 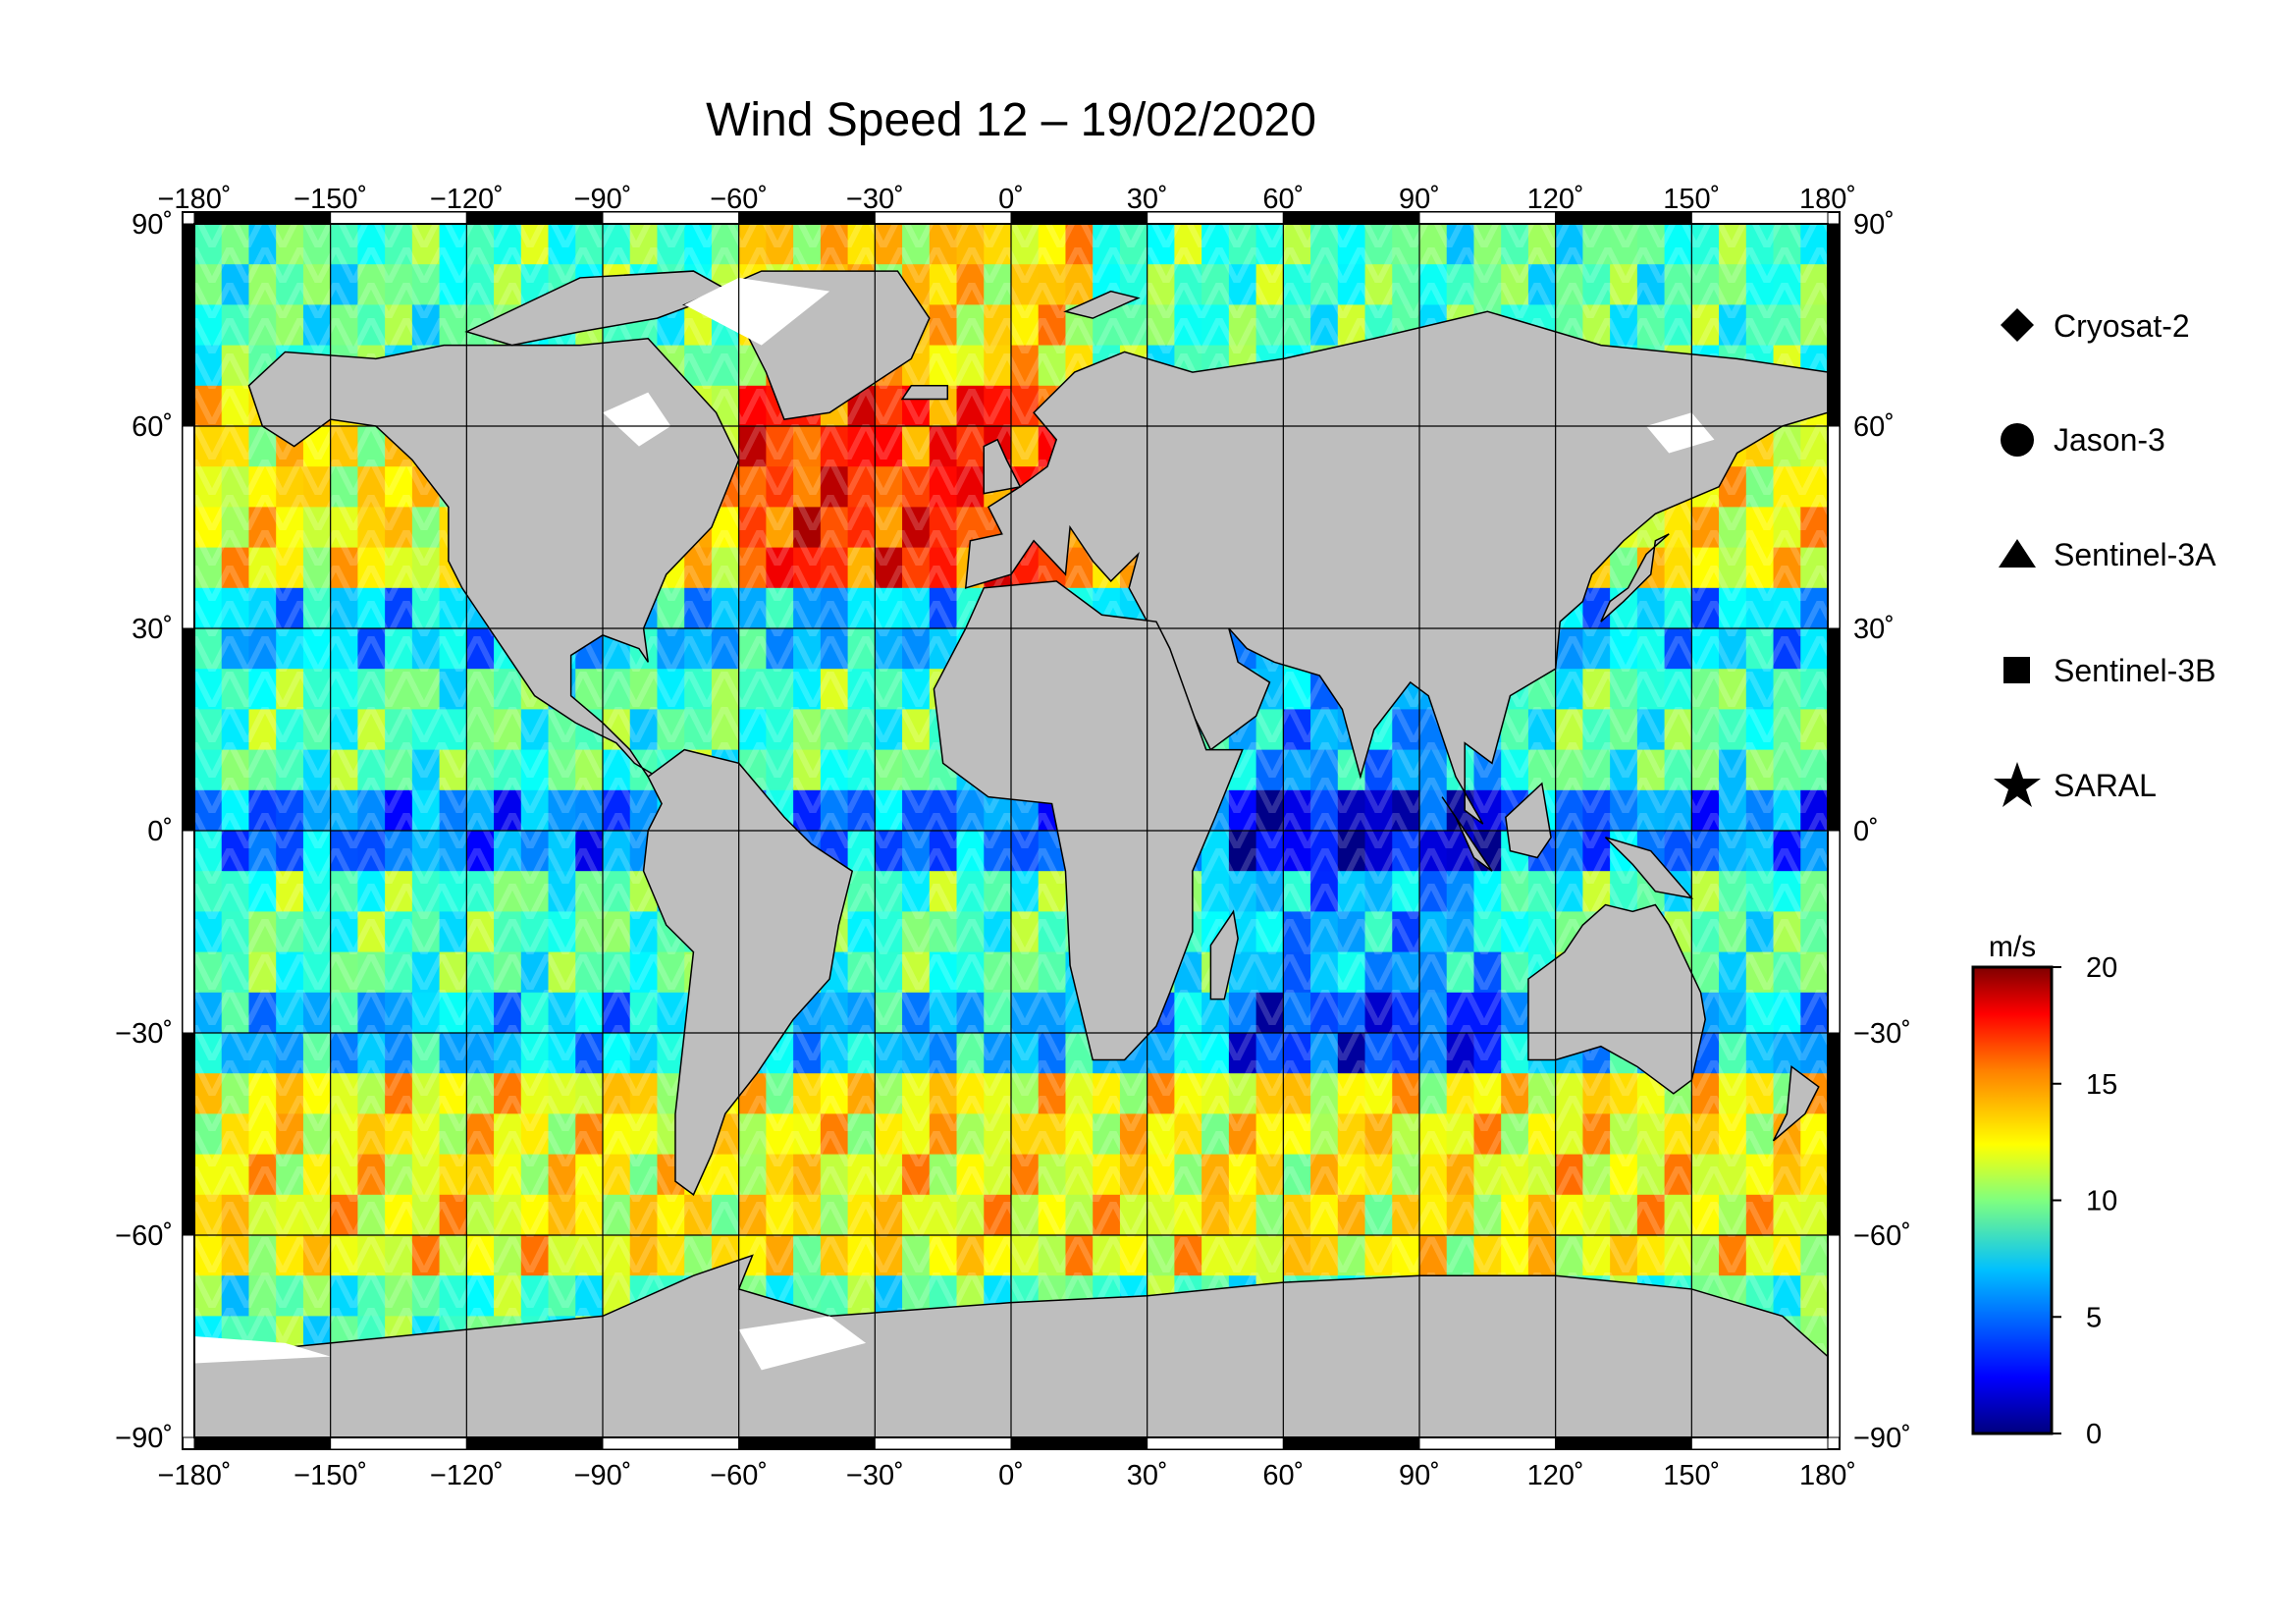 What do you see at coordinates (2084, 1201) in the screenshot?
I see `colorbar-ticks: 20 15 10 5 0` at bounding box center [2084, 1201].